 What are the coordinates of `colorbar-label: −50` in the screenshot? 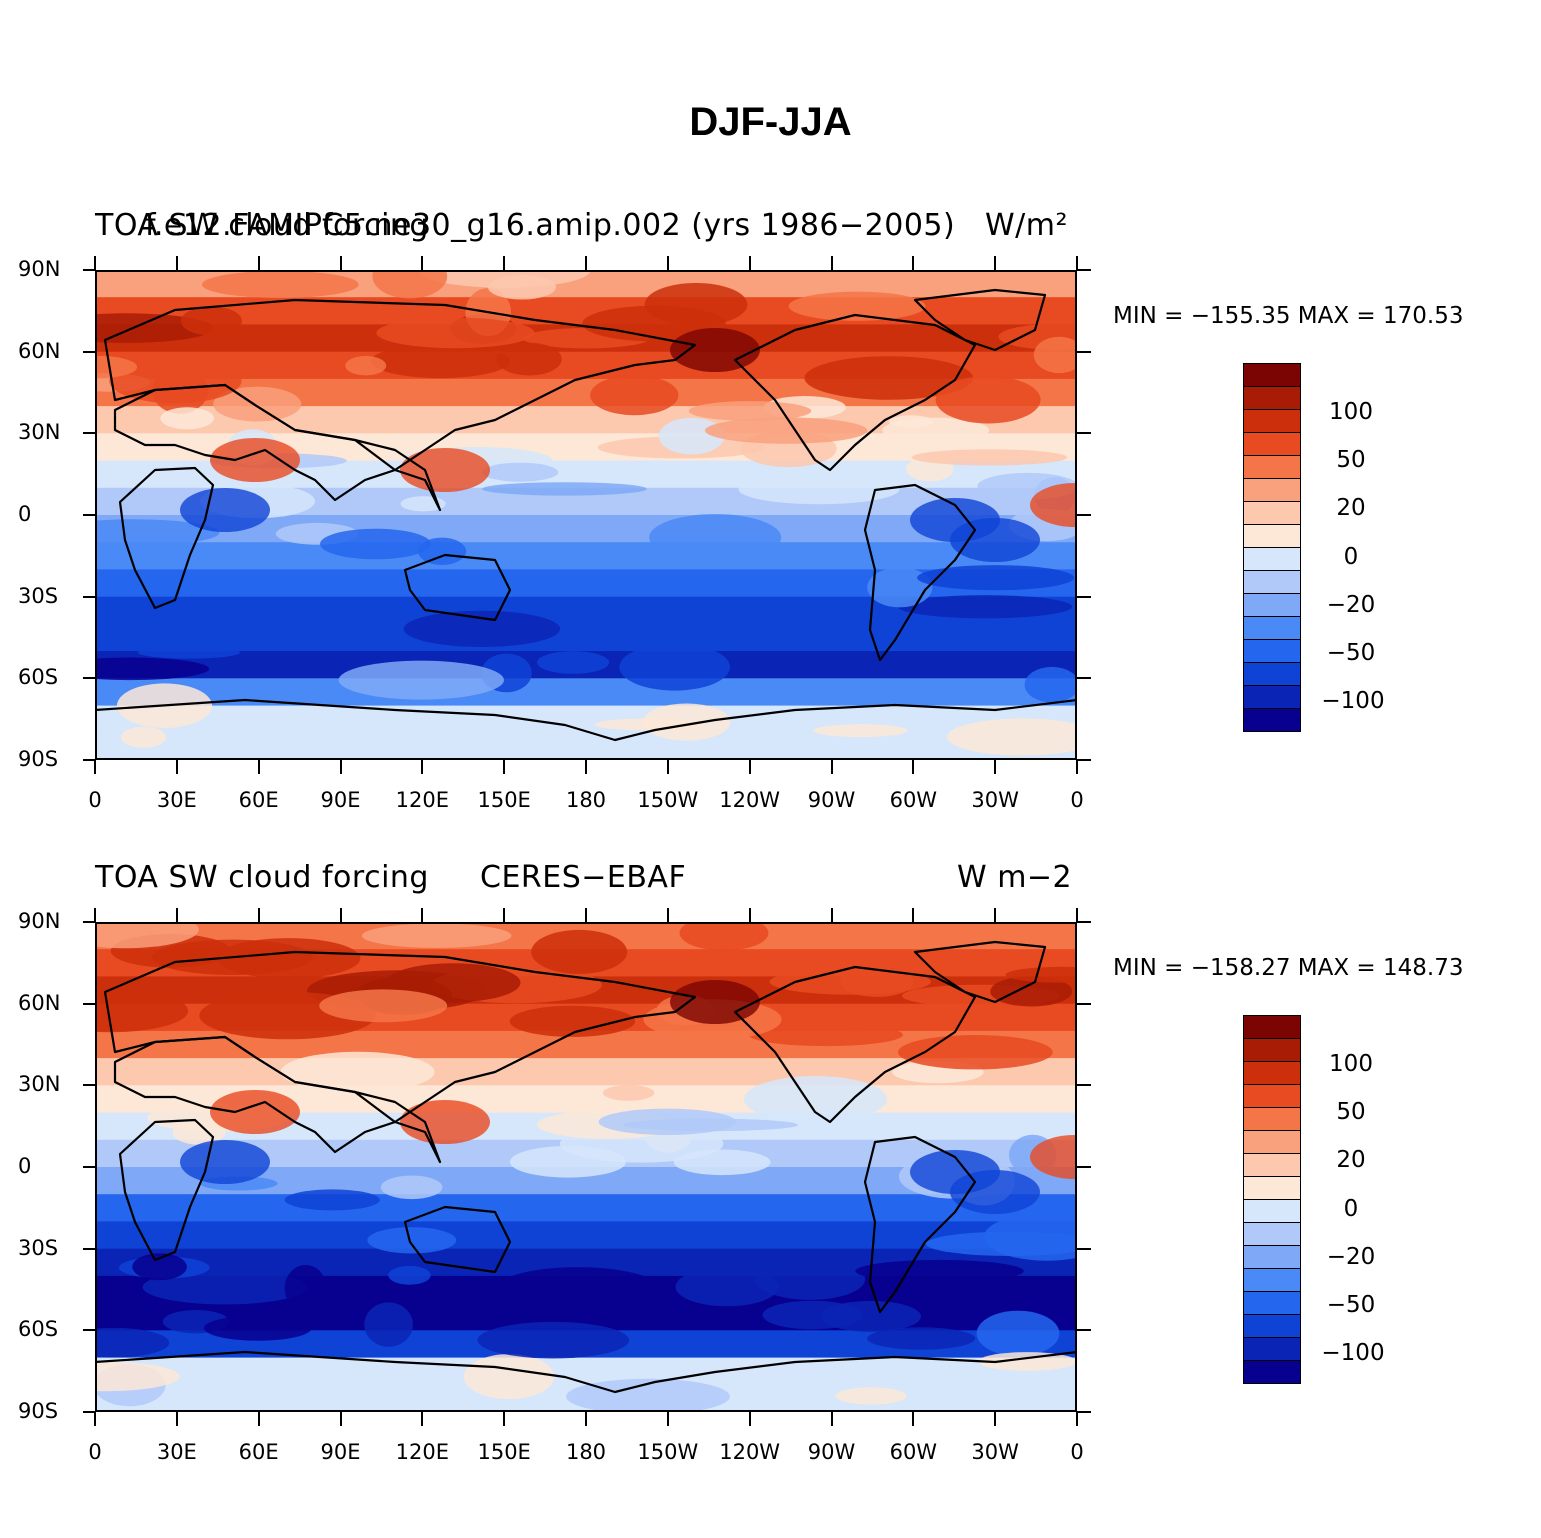 It's located at (1351, 653).